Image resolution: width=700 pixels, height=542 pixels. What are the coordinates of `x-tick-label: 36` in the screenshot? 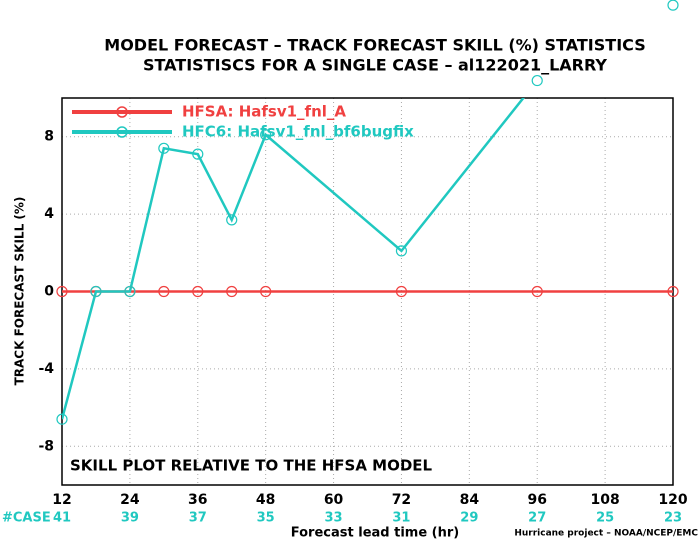 It's located at (197, 500).